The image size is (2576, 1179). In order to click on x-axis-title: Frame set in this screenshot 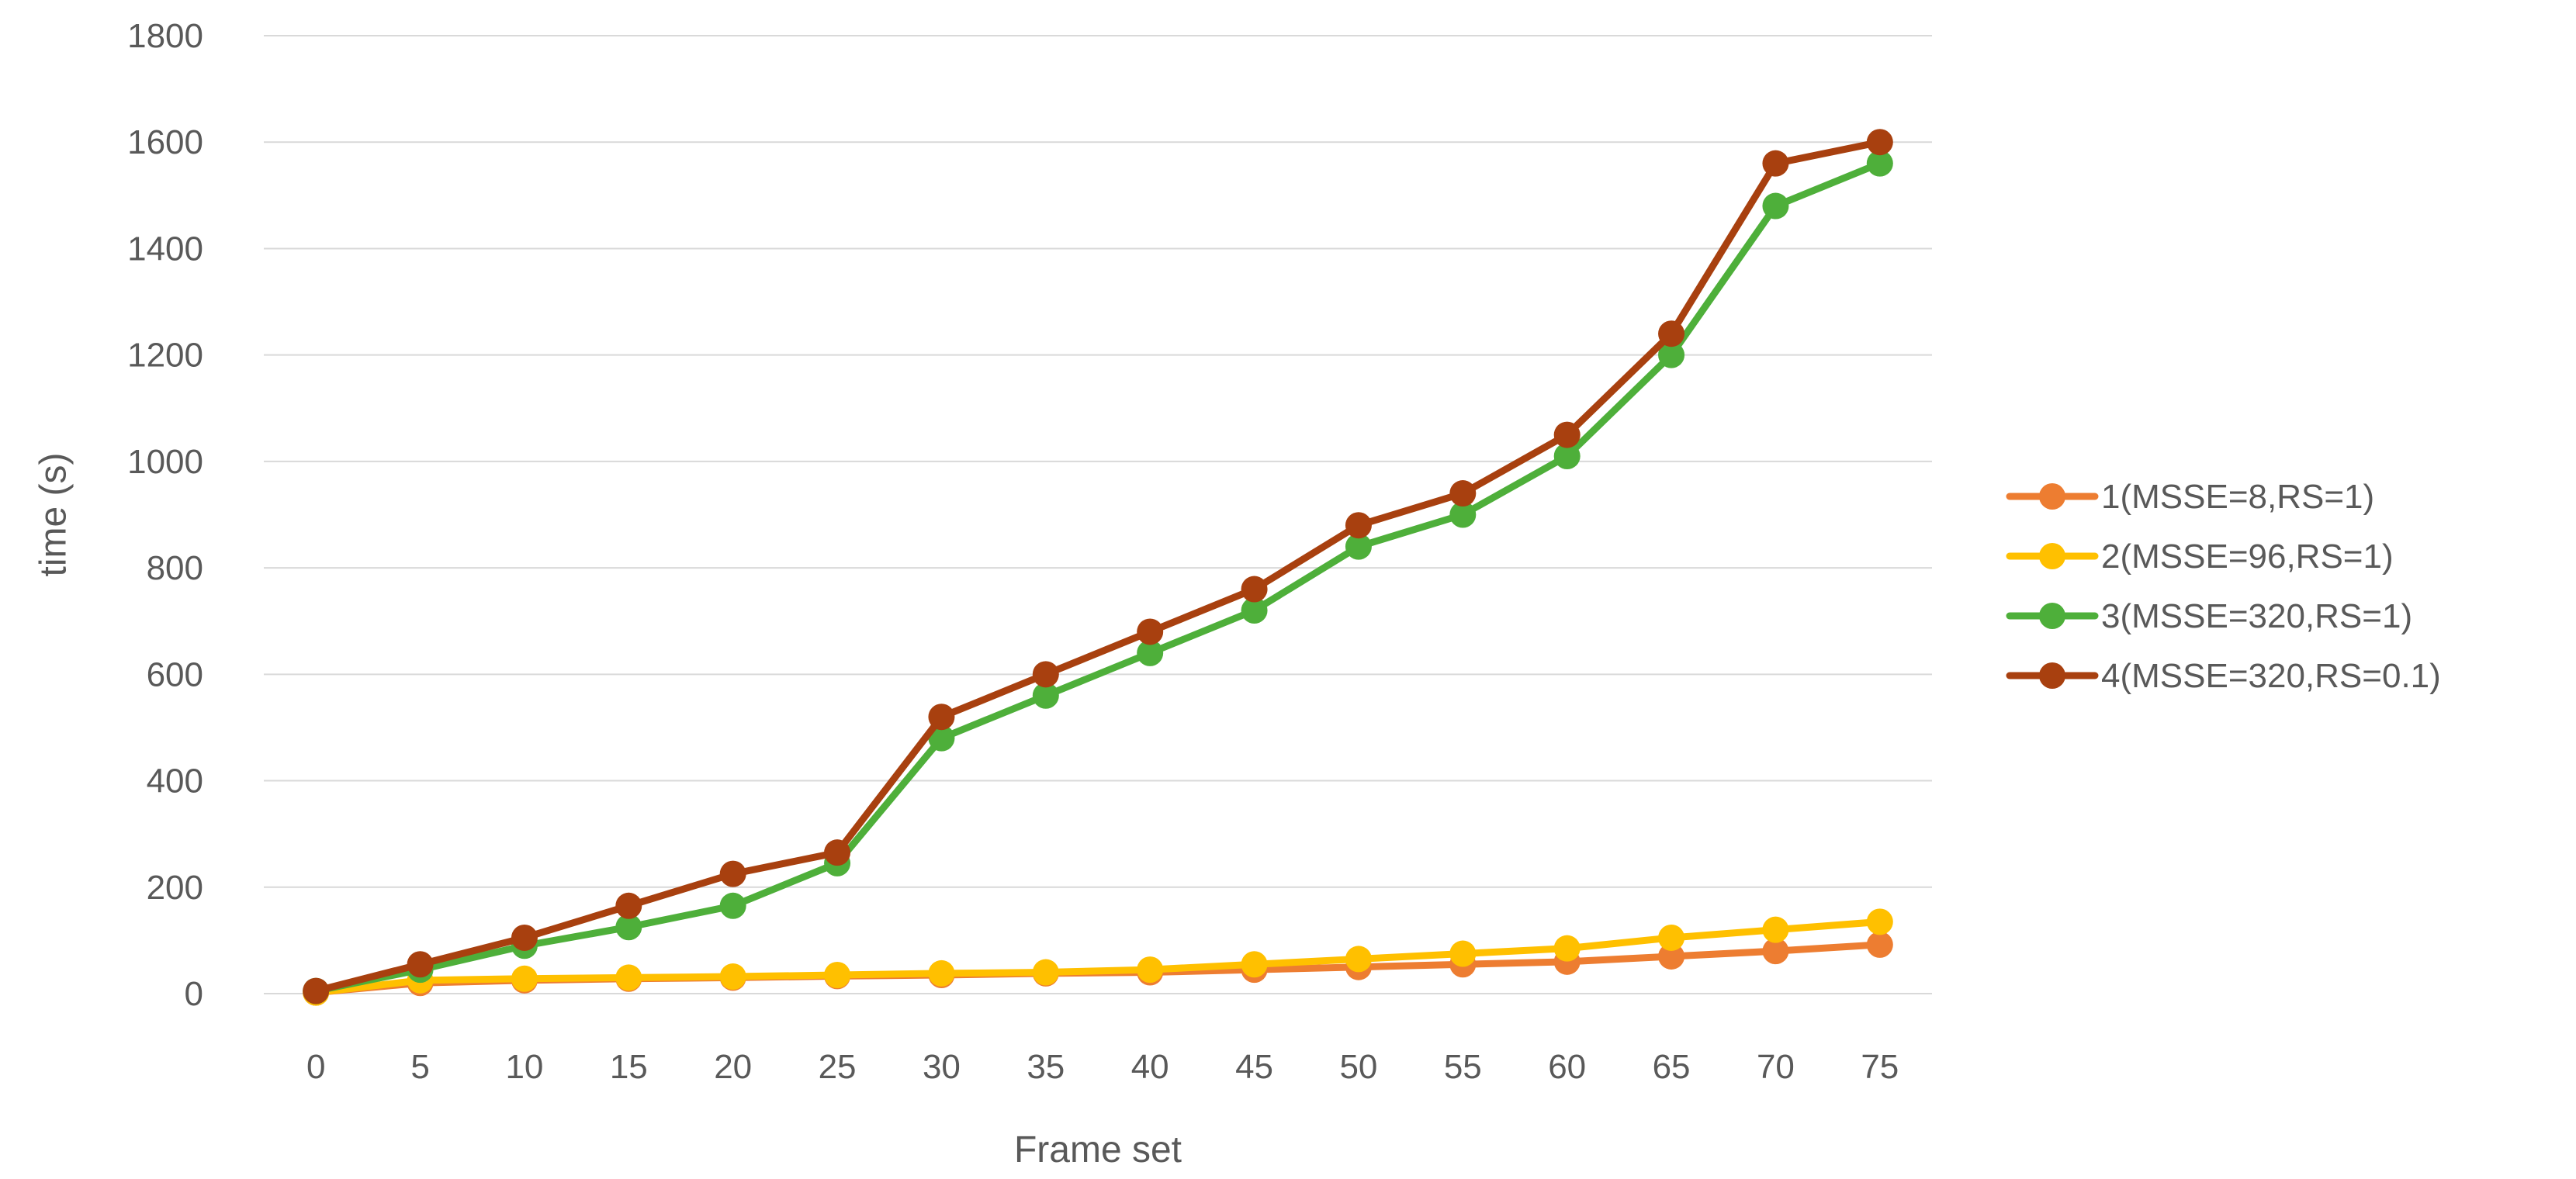, I will do `click(1098, 1149)`.